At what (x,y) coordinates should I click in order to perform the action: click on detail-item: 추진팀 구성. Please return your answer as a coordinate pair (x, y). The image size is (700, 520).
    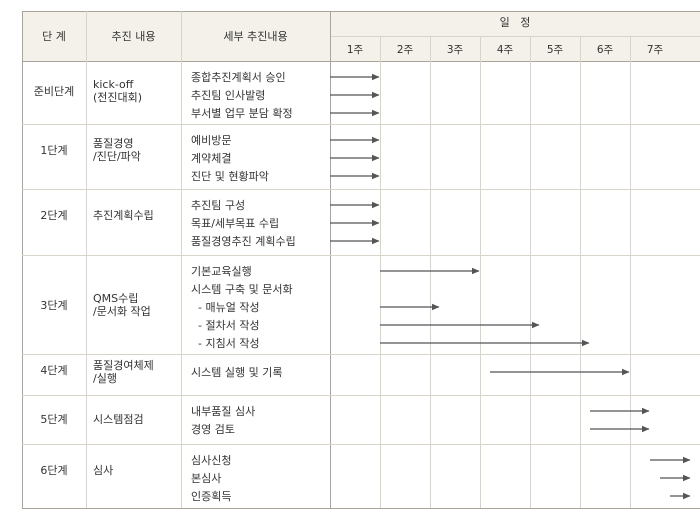
    Looking at the image, I should click on (218, 205).